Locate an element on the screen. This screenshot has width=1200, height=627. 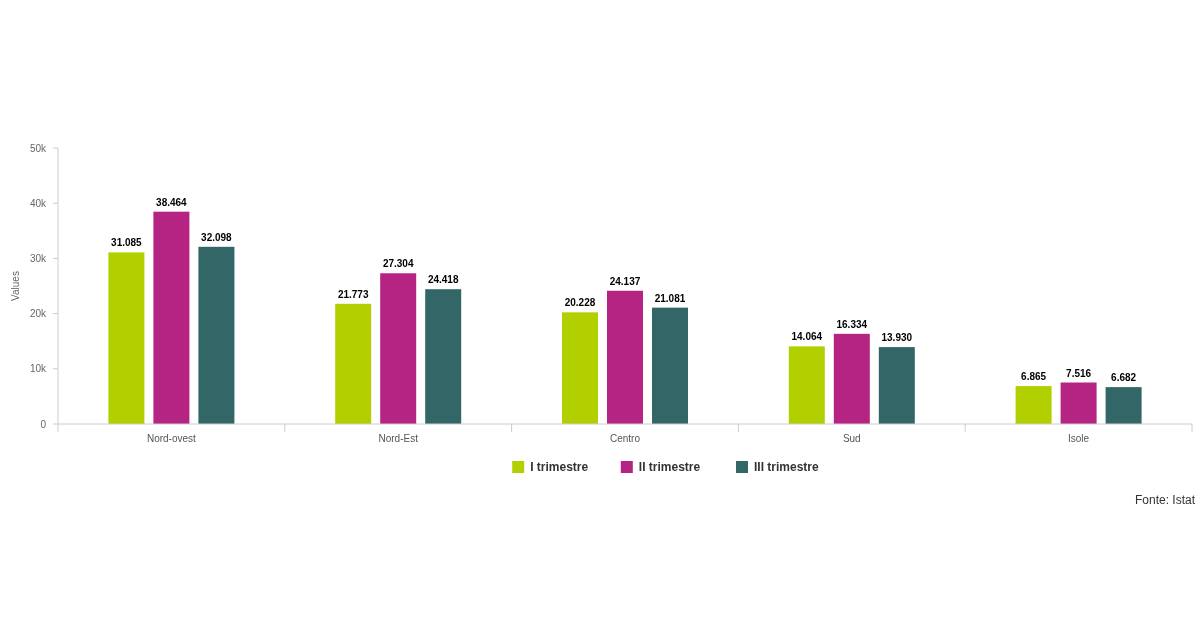
data-label: 6.865 is located at coordinates (1034, 377).